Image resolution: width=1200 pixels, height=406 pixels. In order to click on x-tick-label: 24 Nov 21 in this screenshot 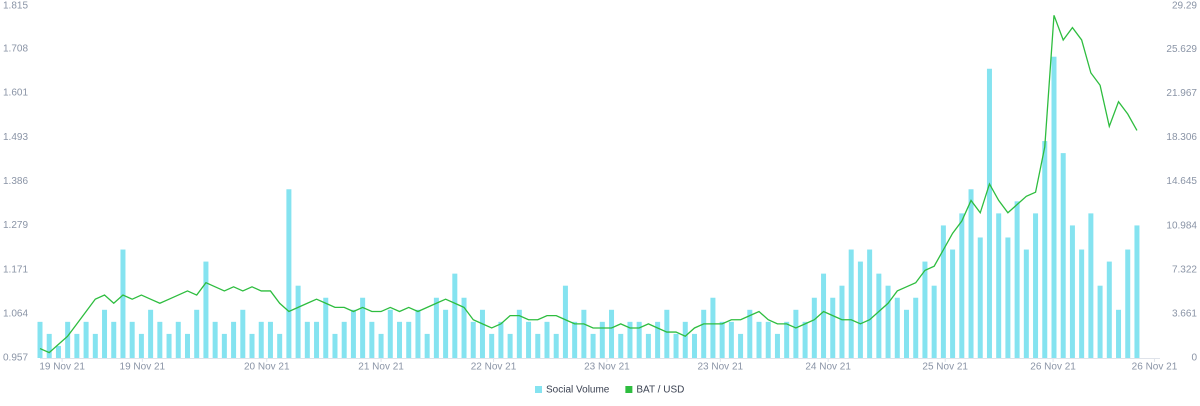, I will do `click(828, 367)`.